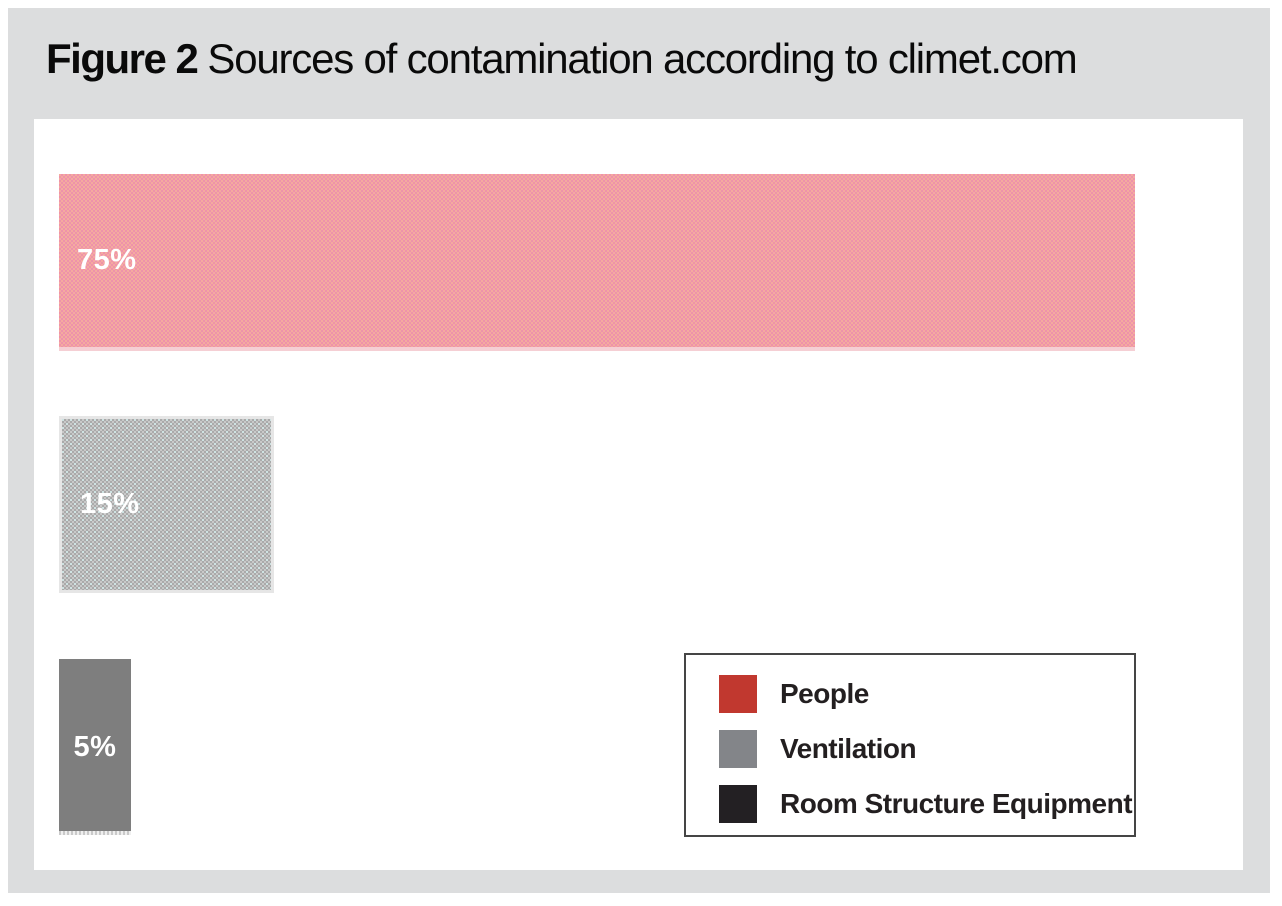 The width and height of the screenshot is (1282, 906). Describe the element at coordinates (738, 803) in the screenshot. I see `legend-swatch-room-structure` at that location.